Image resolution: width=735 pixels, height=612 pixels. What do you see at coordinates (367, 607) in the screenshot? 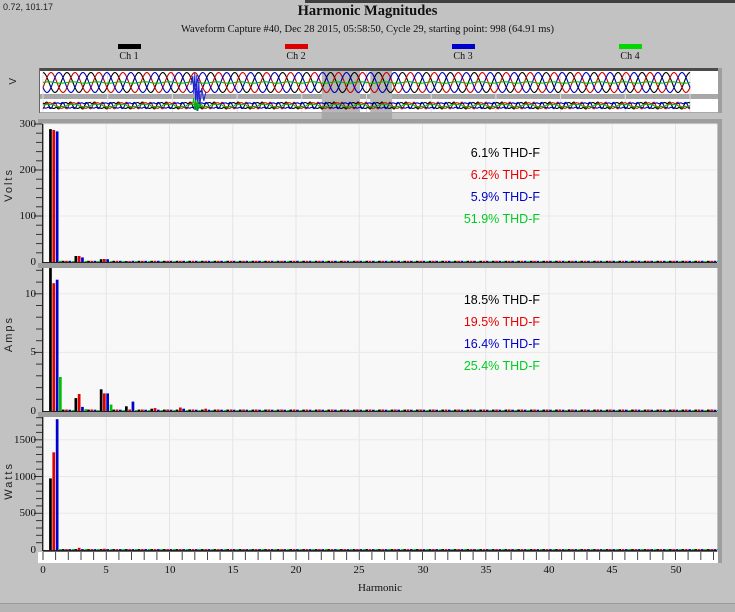
I see `window-bottom-edge` at bounding box center [367, 607].